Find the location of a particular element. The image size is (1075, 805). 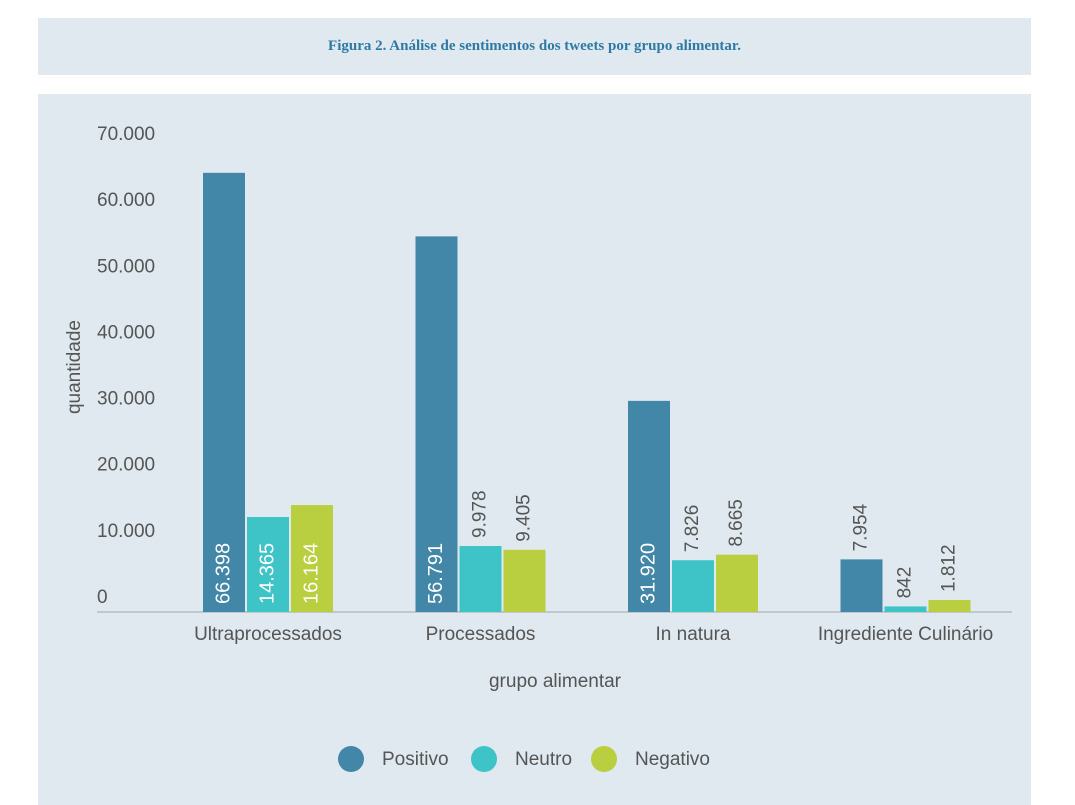

x-tick-label: Processados is located at coordinates (481, 634).